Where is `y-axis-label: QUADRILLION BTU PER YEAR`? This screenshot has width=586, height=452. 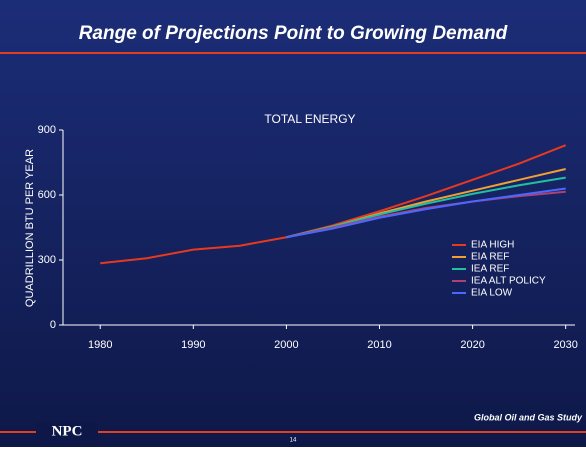
y-axis-label: QUADRILLION BTU PER YEAR is located at coordinates (30, 228).